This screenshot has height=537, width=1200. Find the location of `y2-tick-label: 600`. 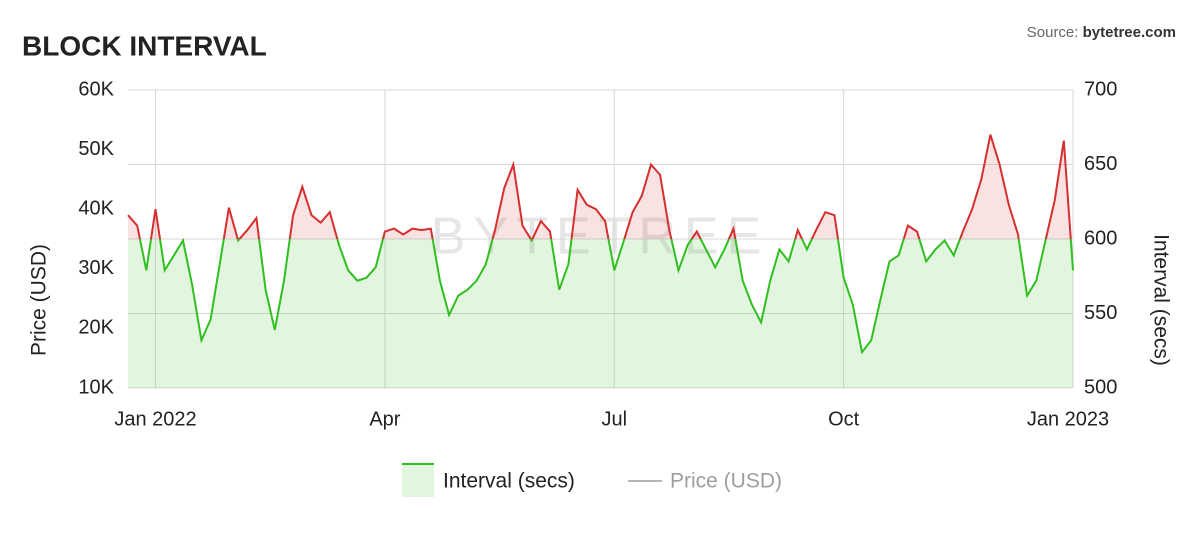

y2-tick-label: 600 is located at coordinates (1100, 238).